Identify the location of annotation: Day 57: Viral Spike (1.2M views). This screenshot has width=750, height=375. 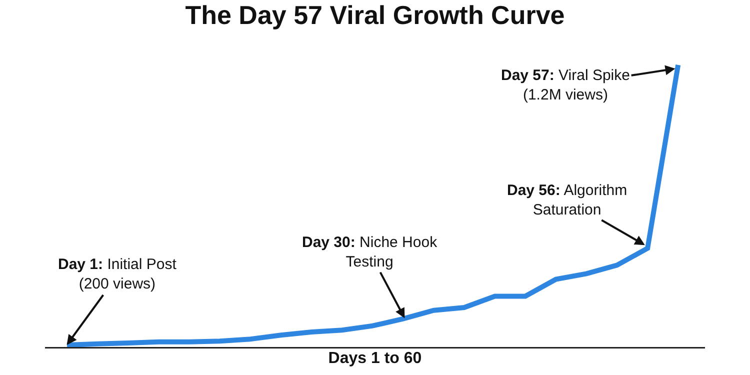
(565, 85).